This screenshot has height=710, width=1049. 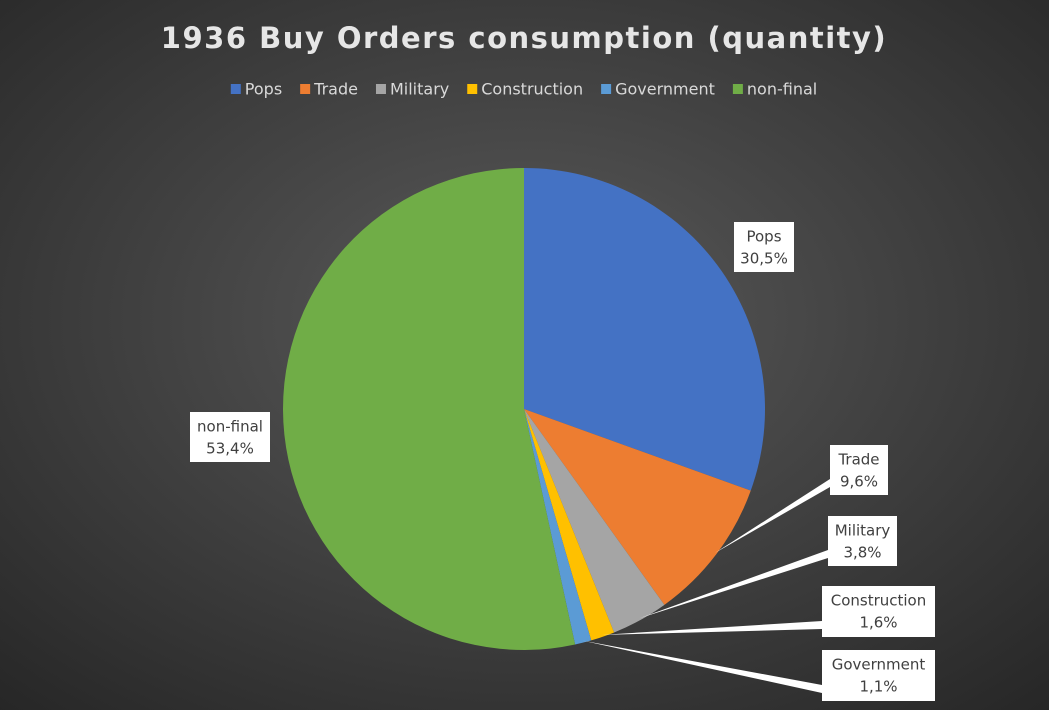 What do you see at coordinates (263, 89) in the screenshot?
I see `legend-label: Pops` at bounding box center [263, 89].